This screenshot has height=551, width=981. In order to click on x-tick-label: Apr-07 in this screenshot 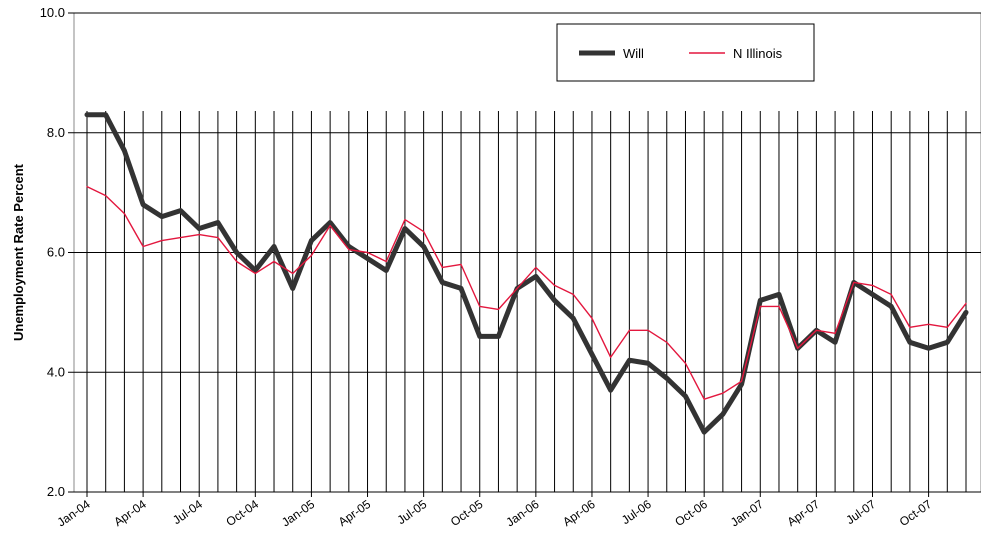, I will do `click(804, 513)`.